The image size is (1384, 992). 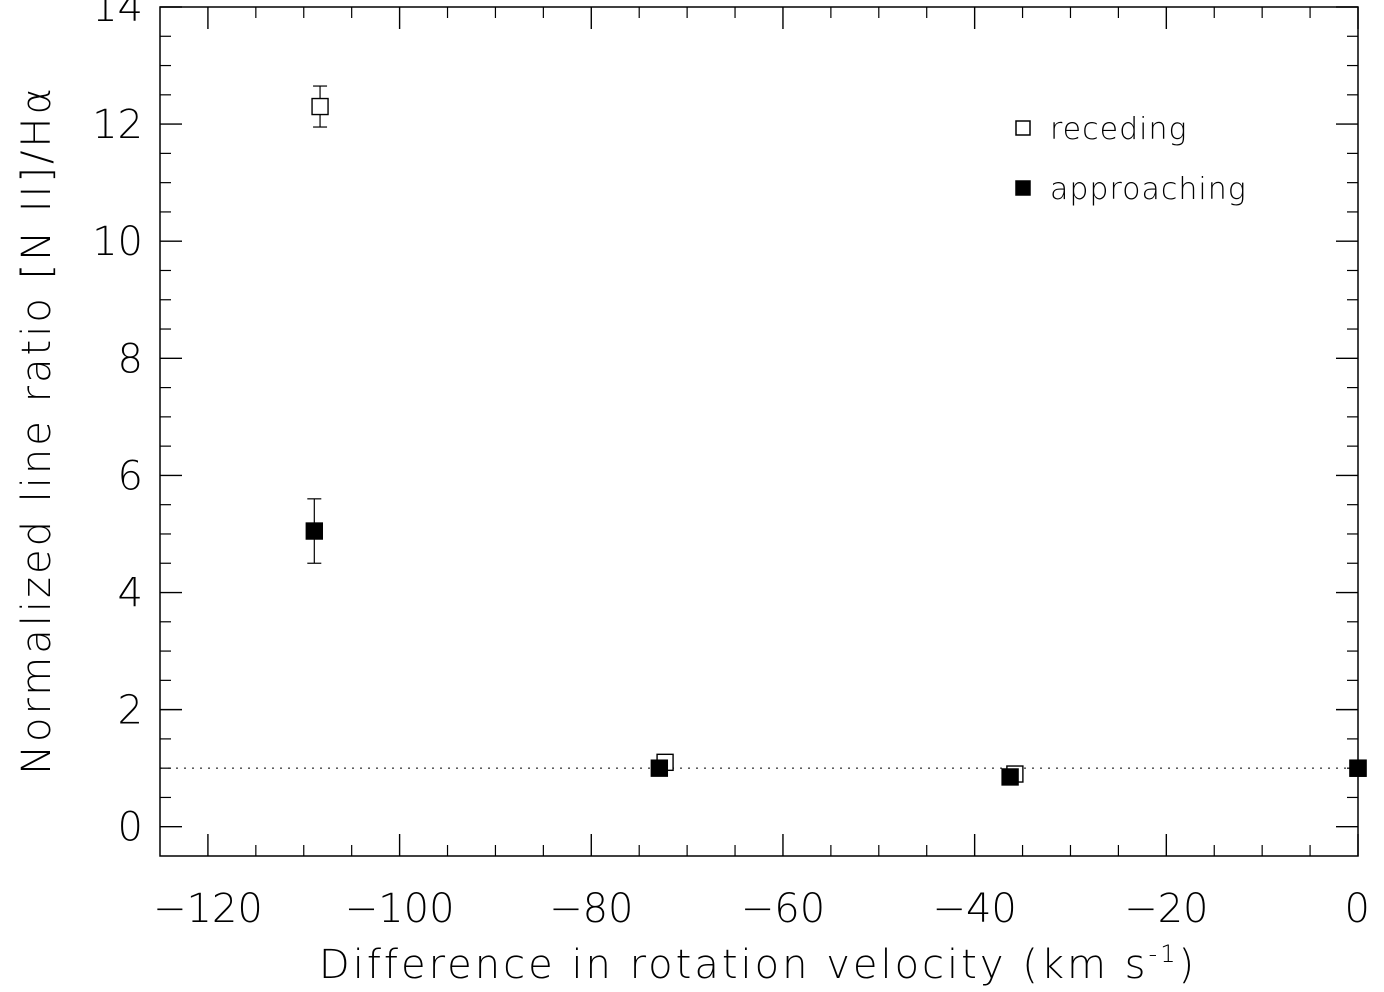 I want to click on y-tick-label: 12, so click(x=117, y=125).